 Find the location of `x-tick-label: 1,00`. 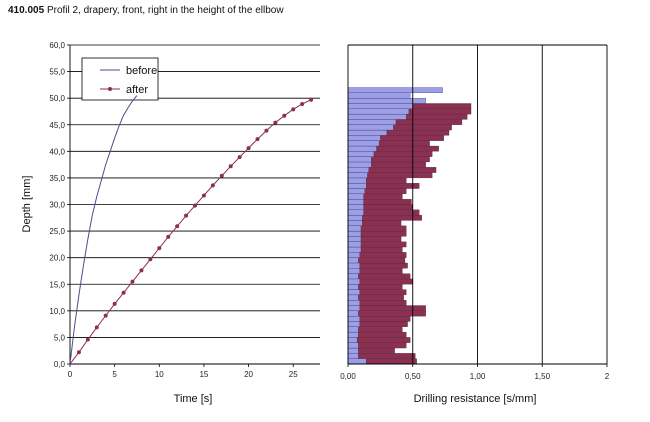

x-tick-label: 1,00 is located at coordinates (478, 376).